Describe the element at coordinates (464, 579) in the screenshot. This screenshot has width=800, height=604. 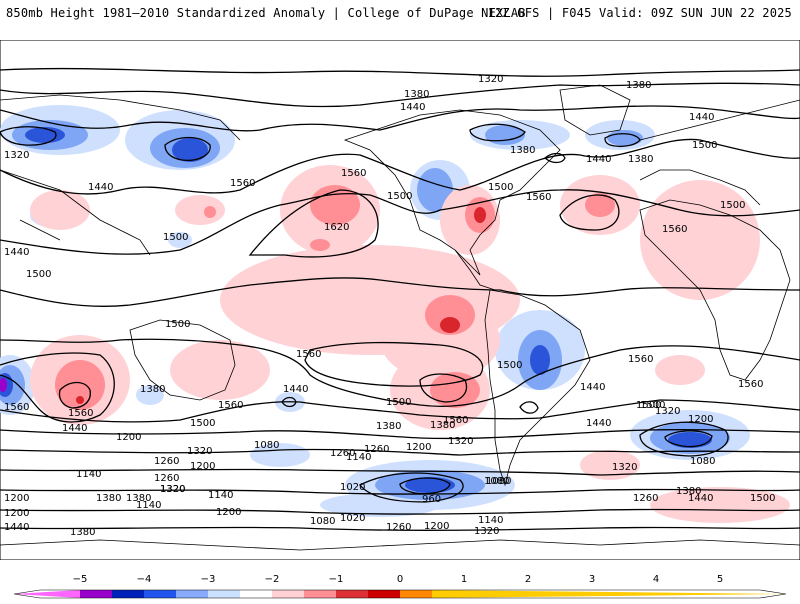
I see `colorbar-tick-label: 1` at that location.